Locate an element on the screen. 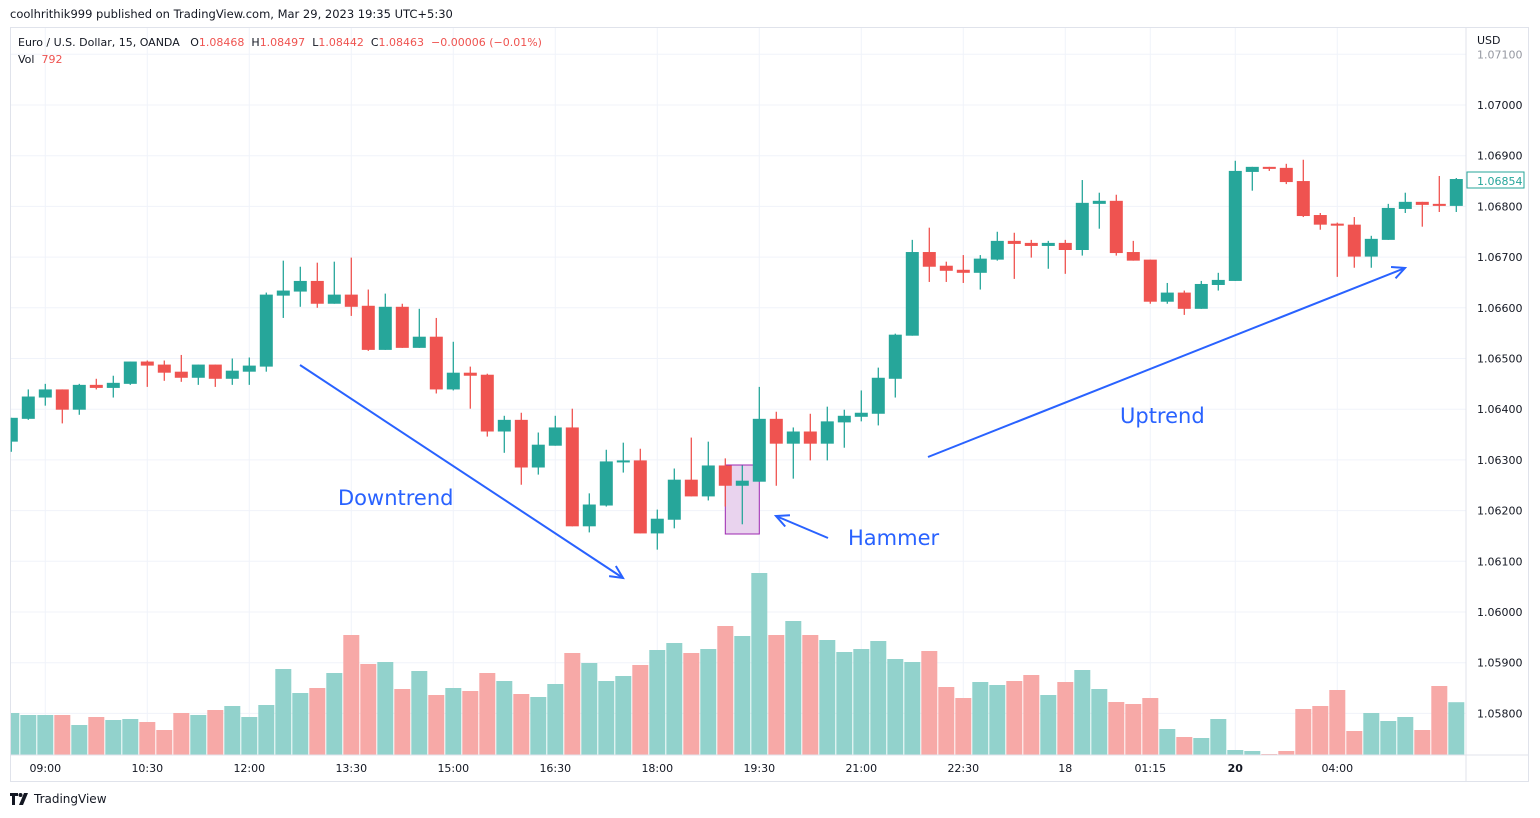 This screenshot has width=1540, height=818. hammer-arrow is located at coordinates (801, 526).